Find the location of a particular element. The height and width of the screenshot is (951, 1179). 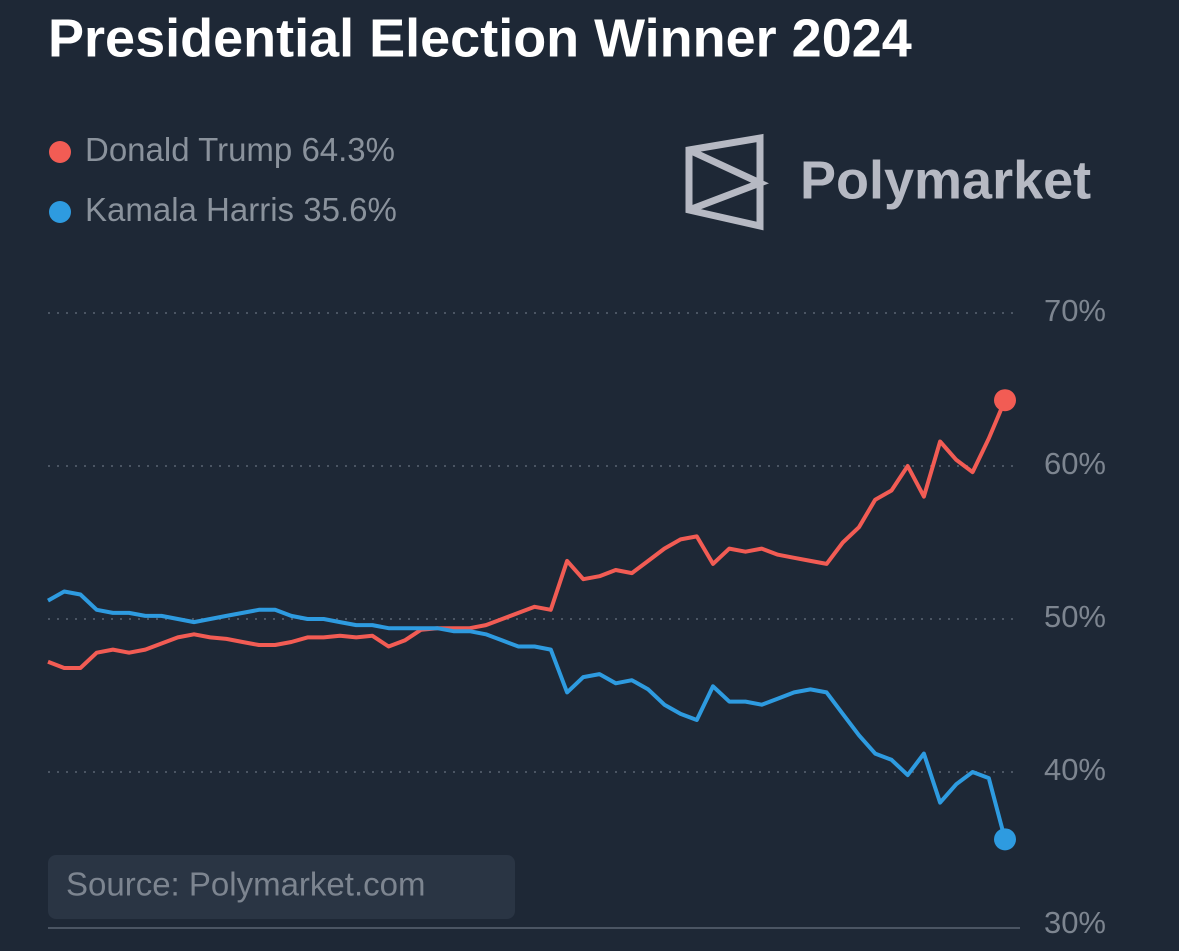

legend-entry: Kamala Harris 35.6% is located at coordinates (241, 209).